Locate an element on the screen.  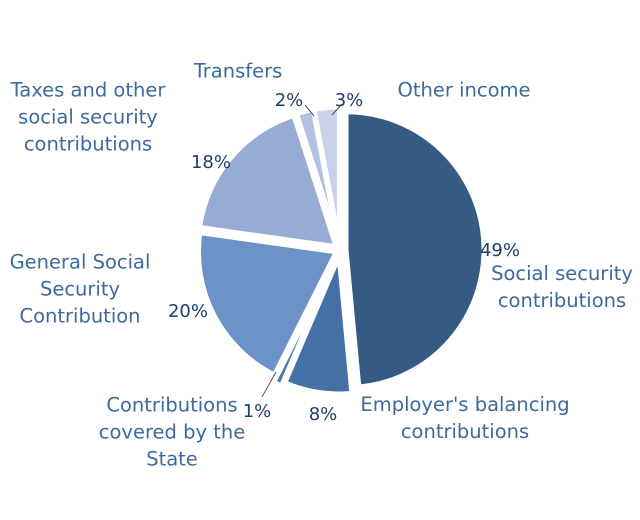
percent-label-employer-s-balancing-contributions: 8% is located at coordinates (323, 414).